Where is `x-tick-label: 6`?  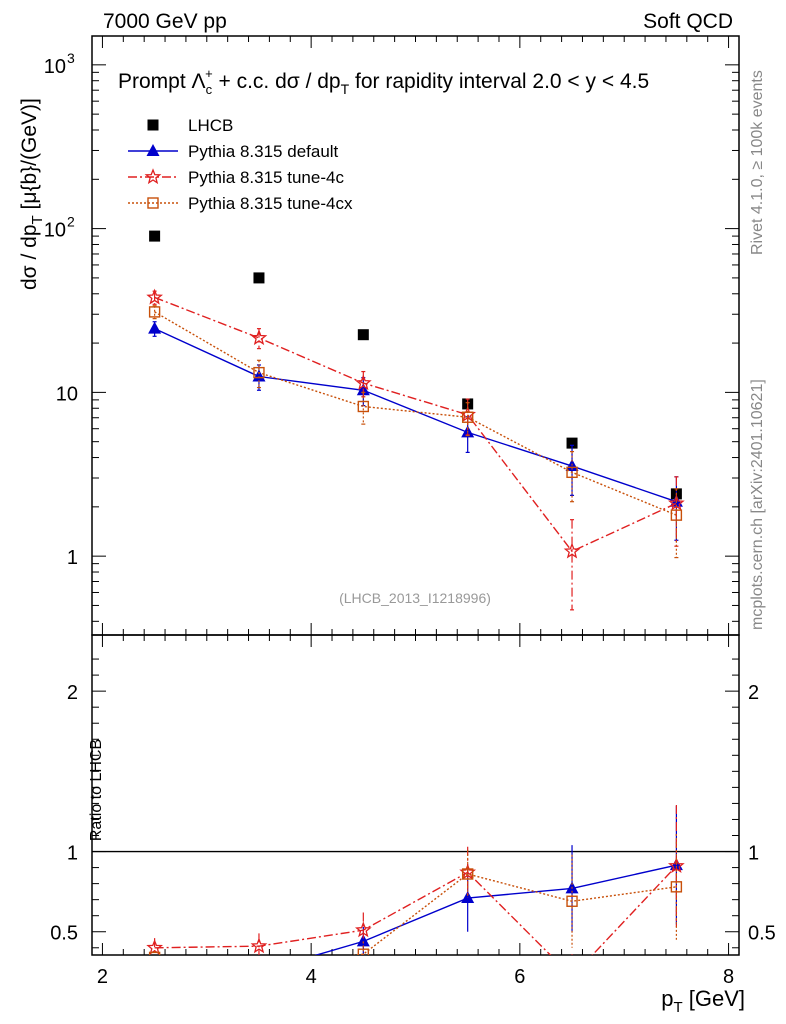
x-tick-label: 6 is located at coordinates (519, 977).